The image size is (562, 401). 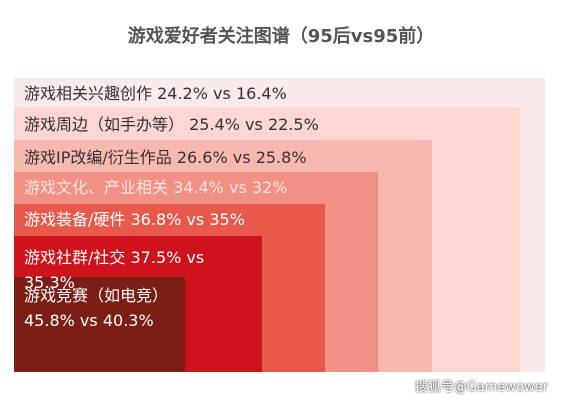 What do you see at coordinates (75, 219) in the screenshot?
I see `category-label: 游戏装备/硬件` at bounding box center [75, 219].